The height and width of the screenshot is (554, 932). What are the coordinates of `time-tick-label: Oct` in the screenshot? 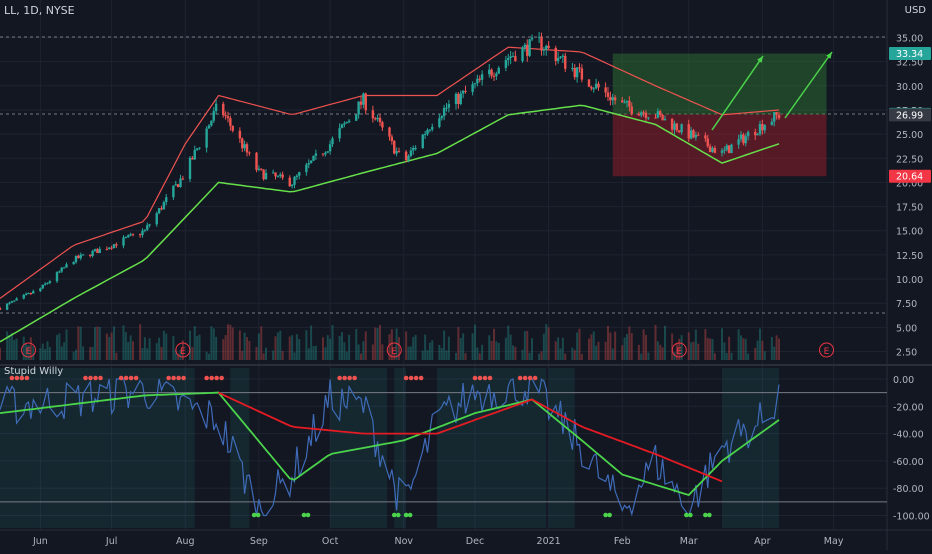 It's located at (330, 541).